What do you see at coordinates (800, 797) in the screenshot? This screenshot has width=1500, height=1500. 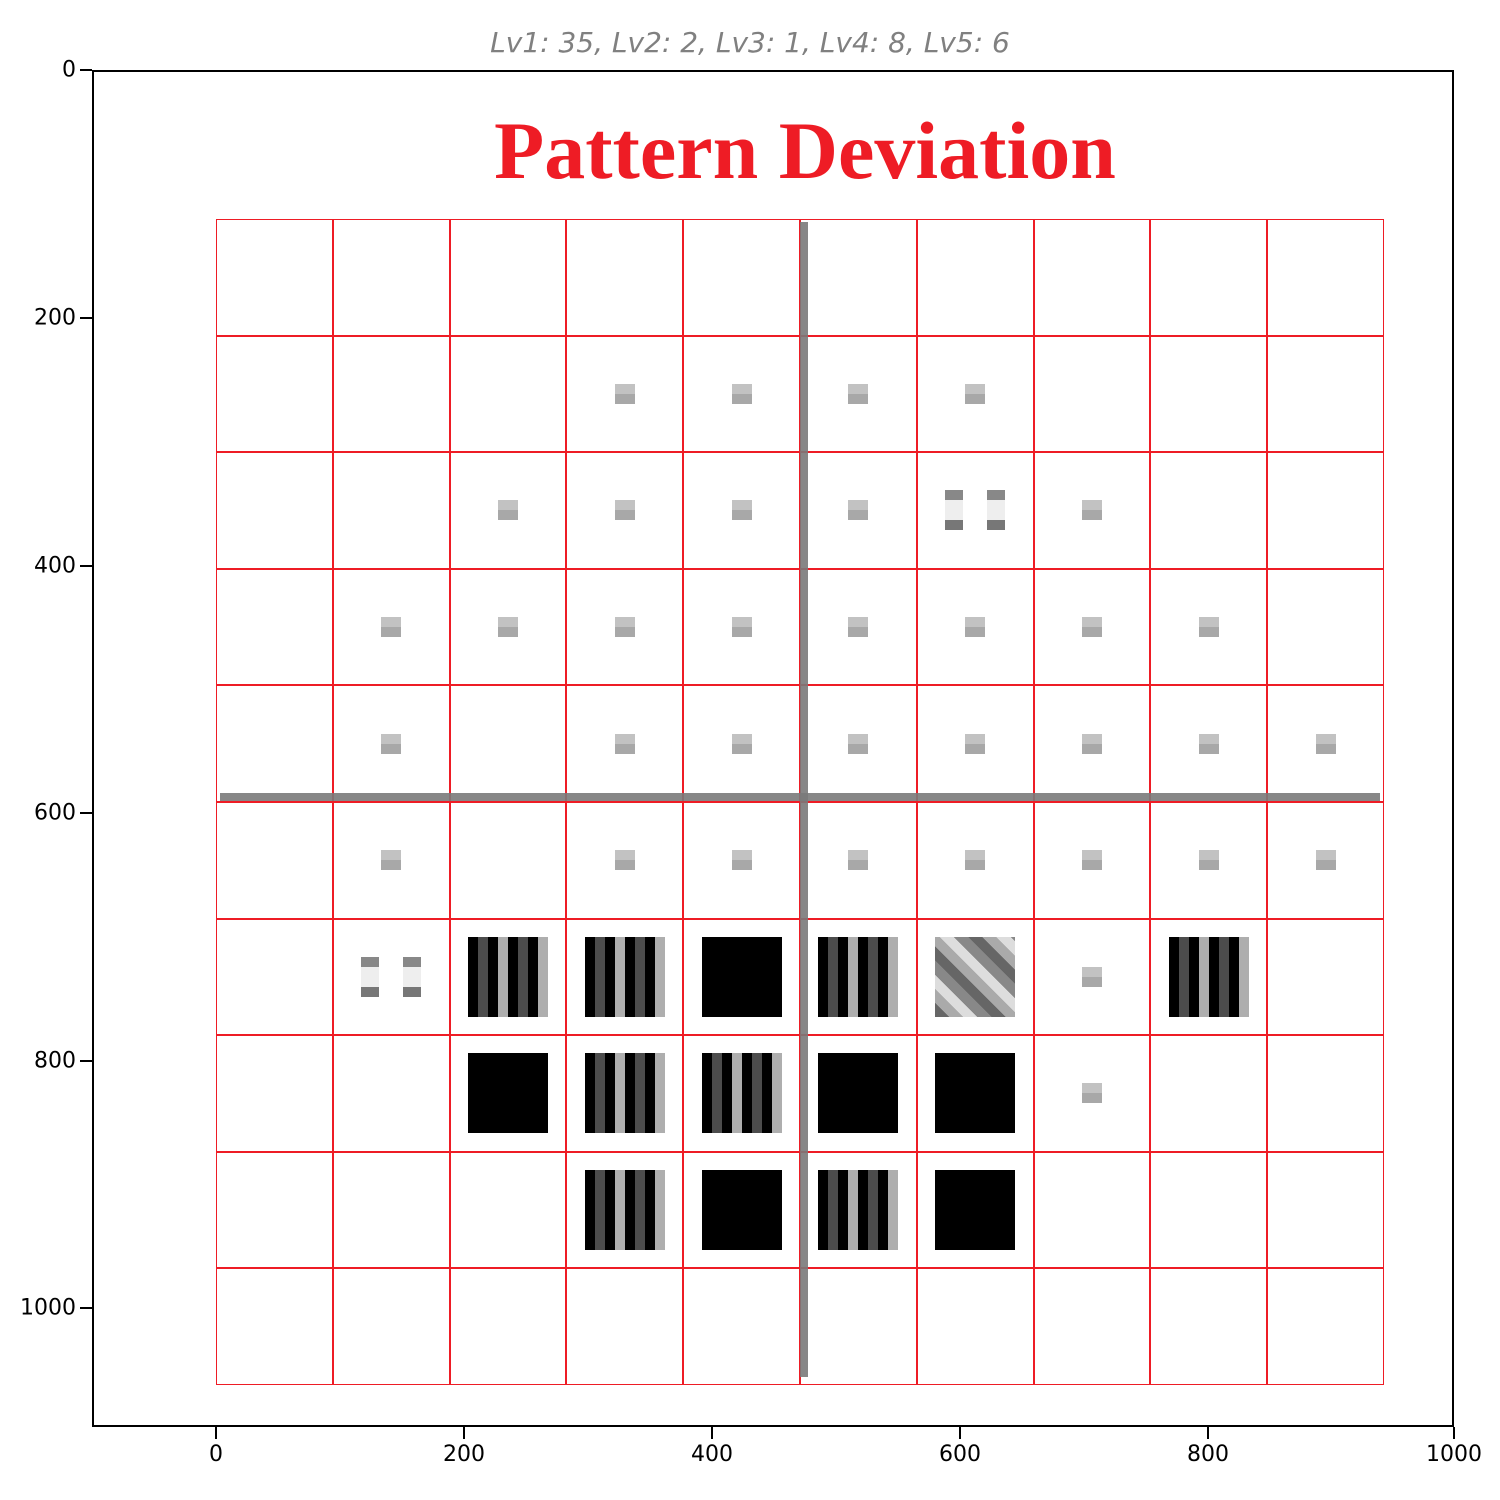 I see `horizontal-meridian-line` at bounding box center [800, 797].